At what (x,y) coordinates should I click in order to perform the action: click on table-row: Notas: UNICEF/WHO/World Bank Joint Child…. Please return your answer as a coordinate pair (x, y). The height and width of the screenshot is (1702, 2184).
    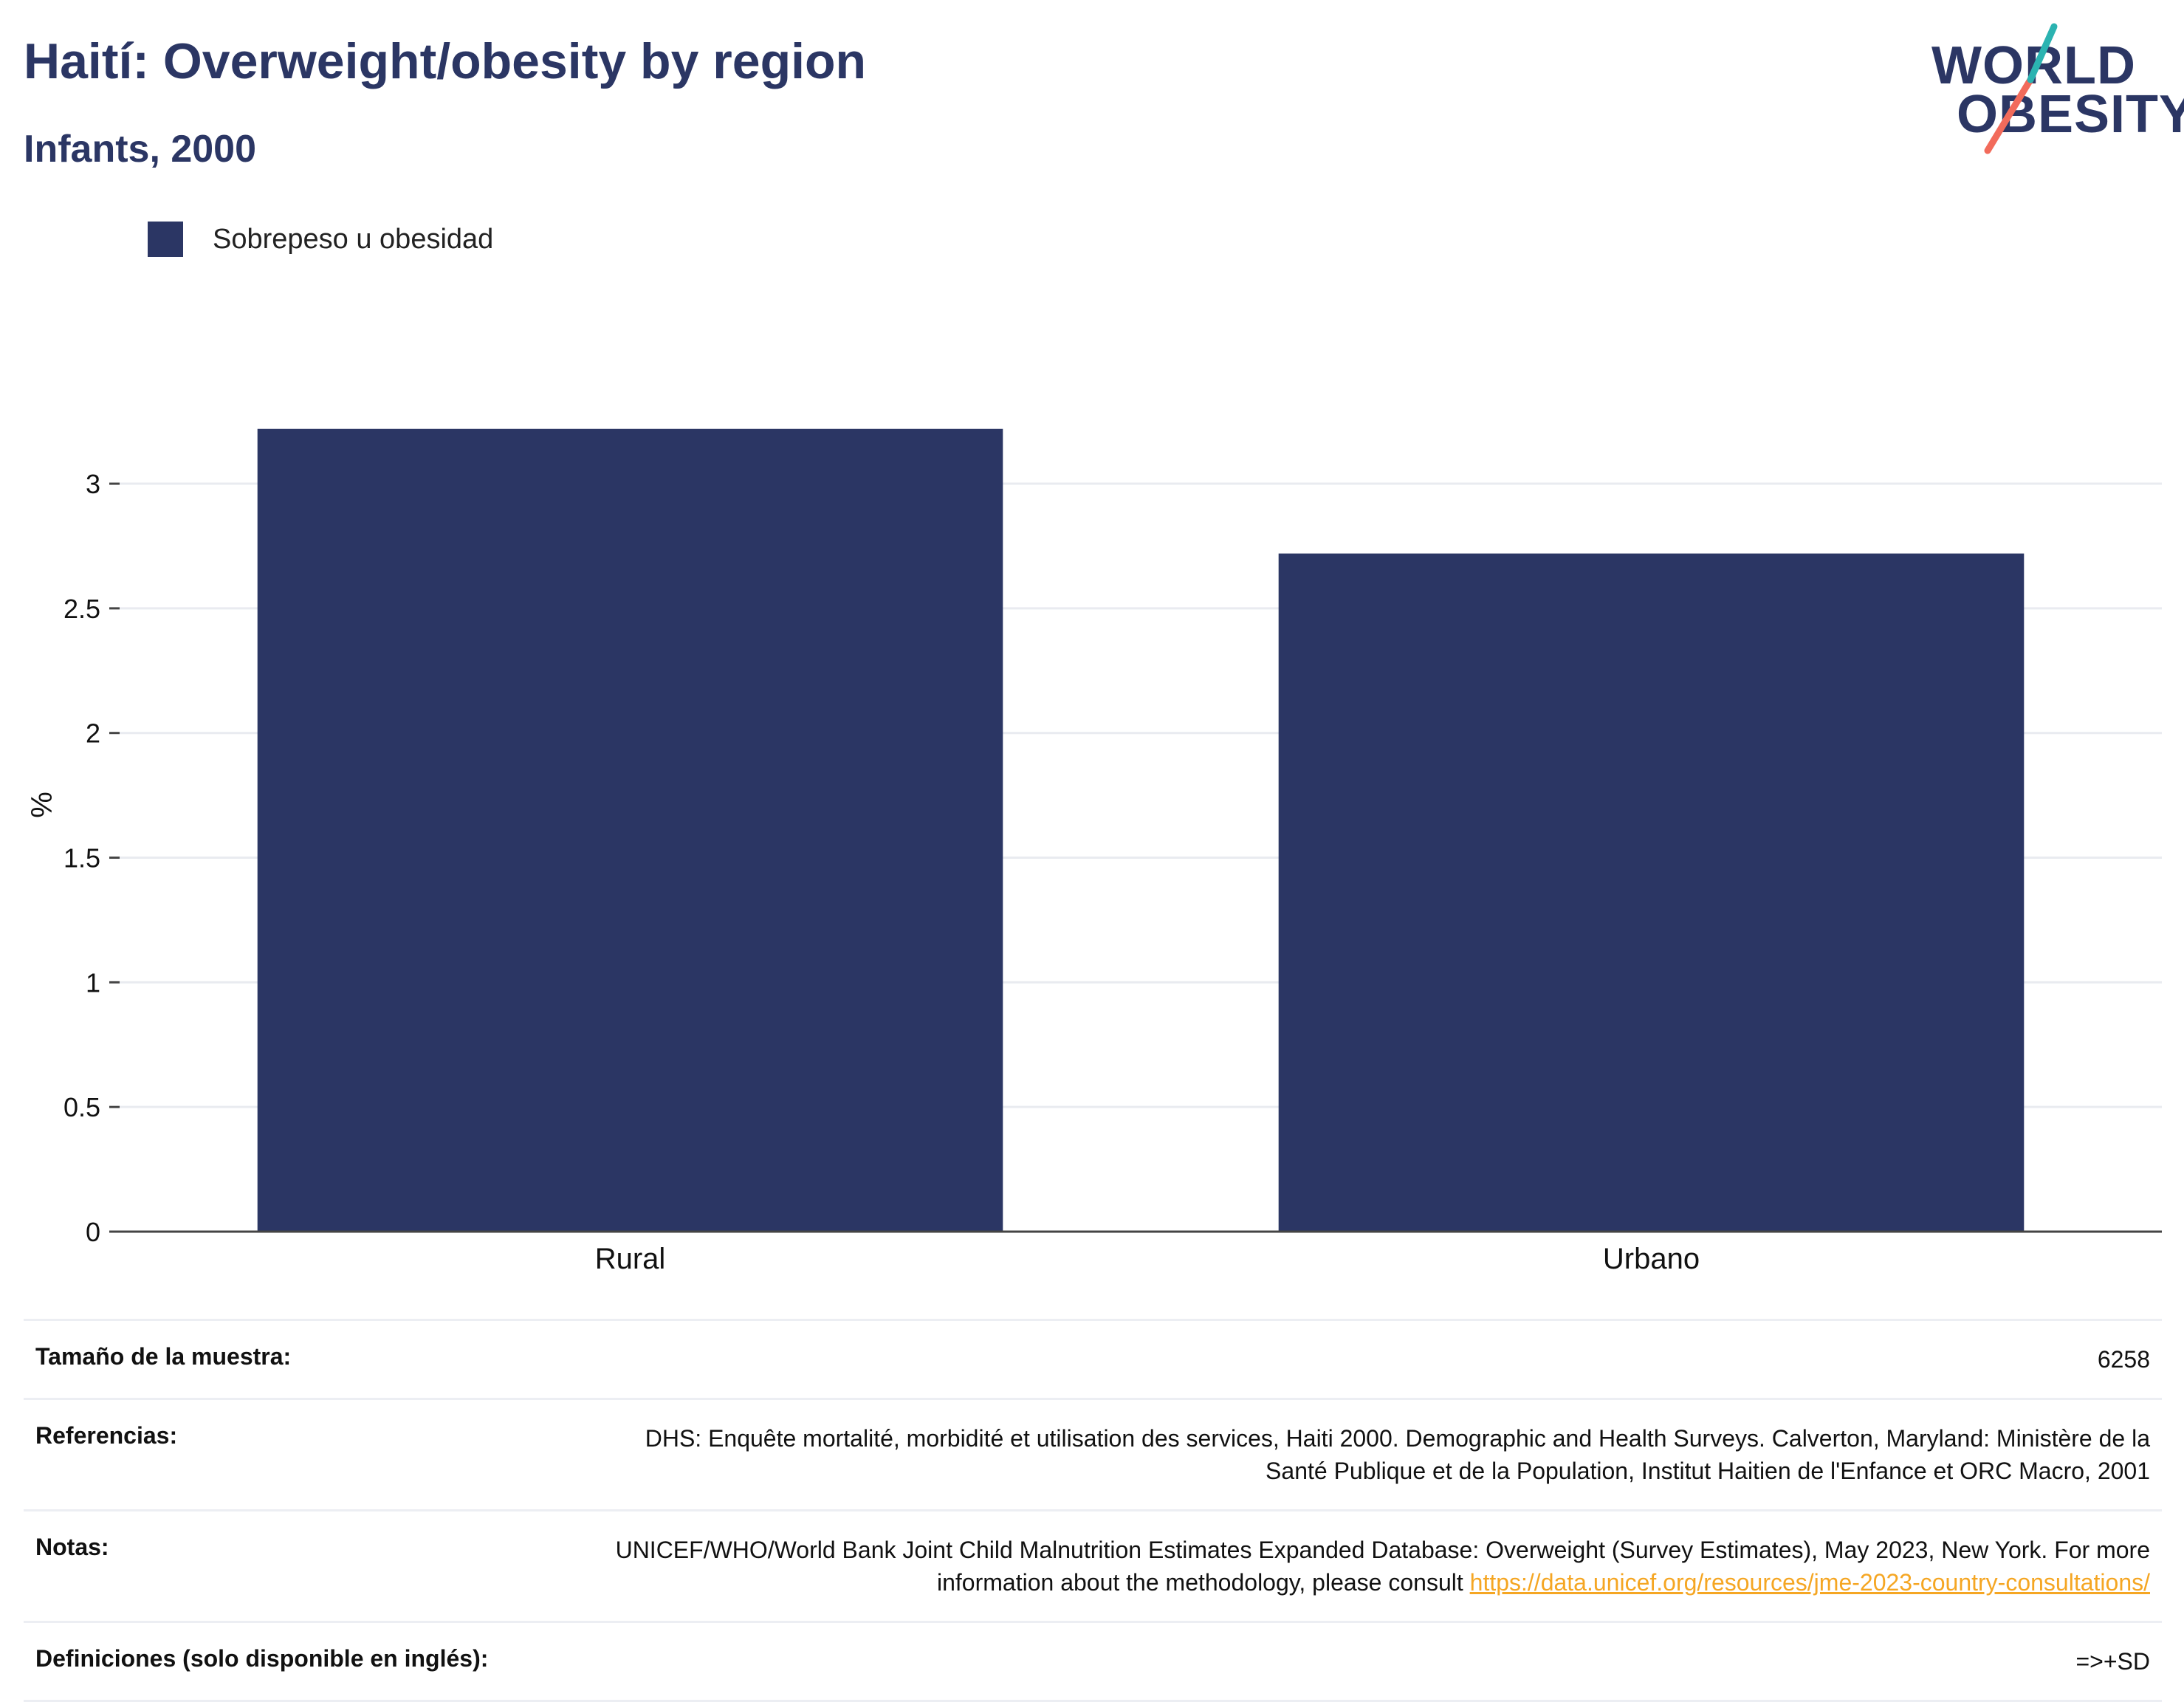
    Looking at the image, I should click on (1093, 1566).